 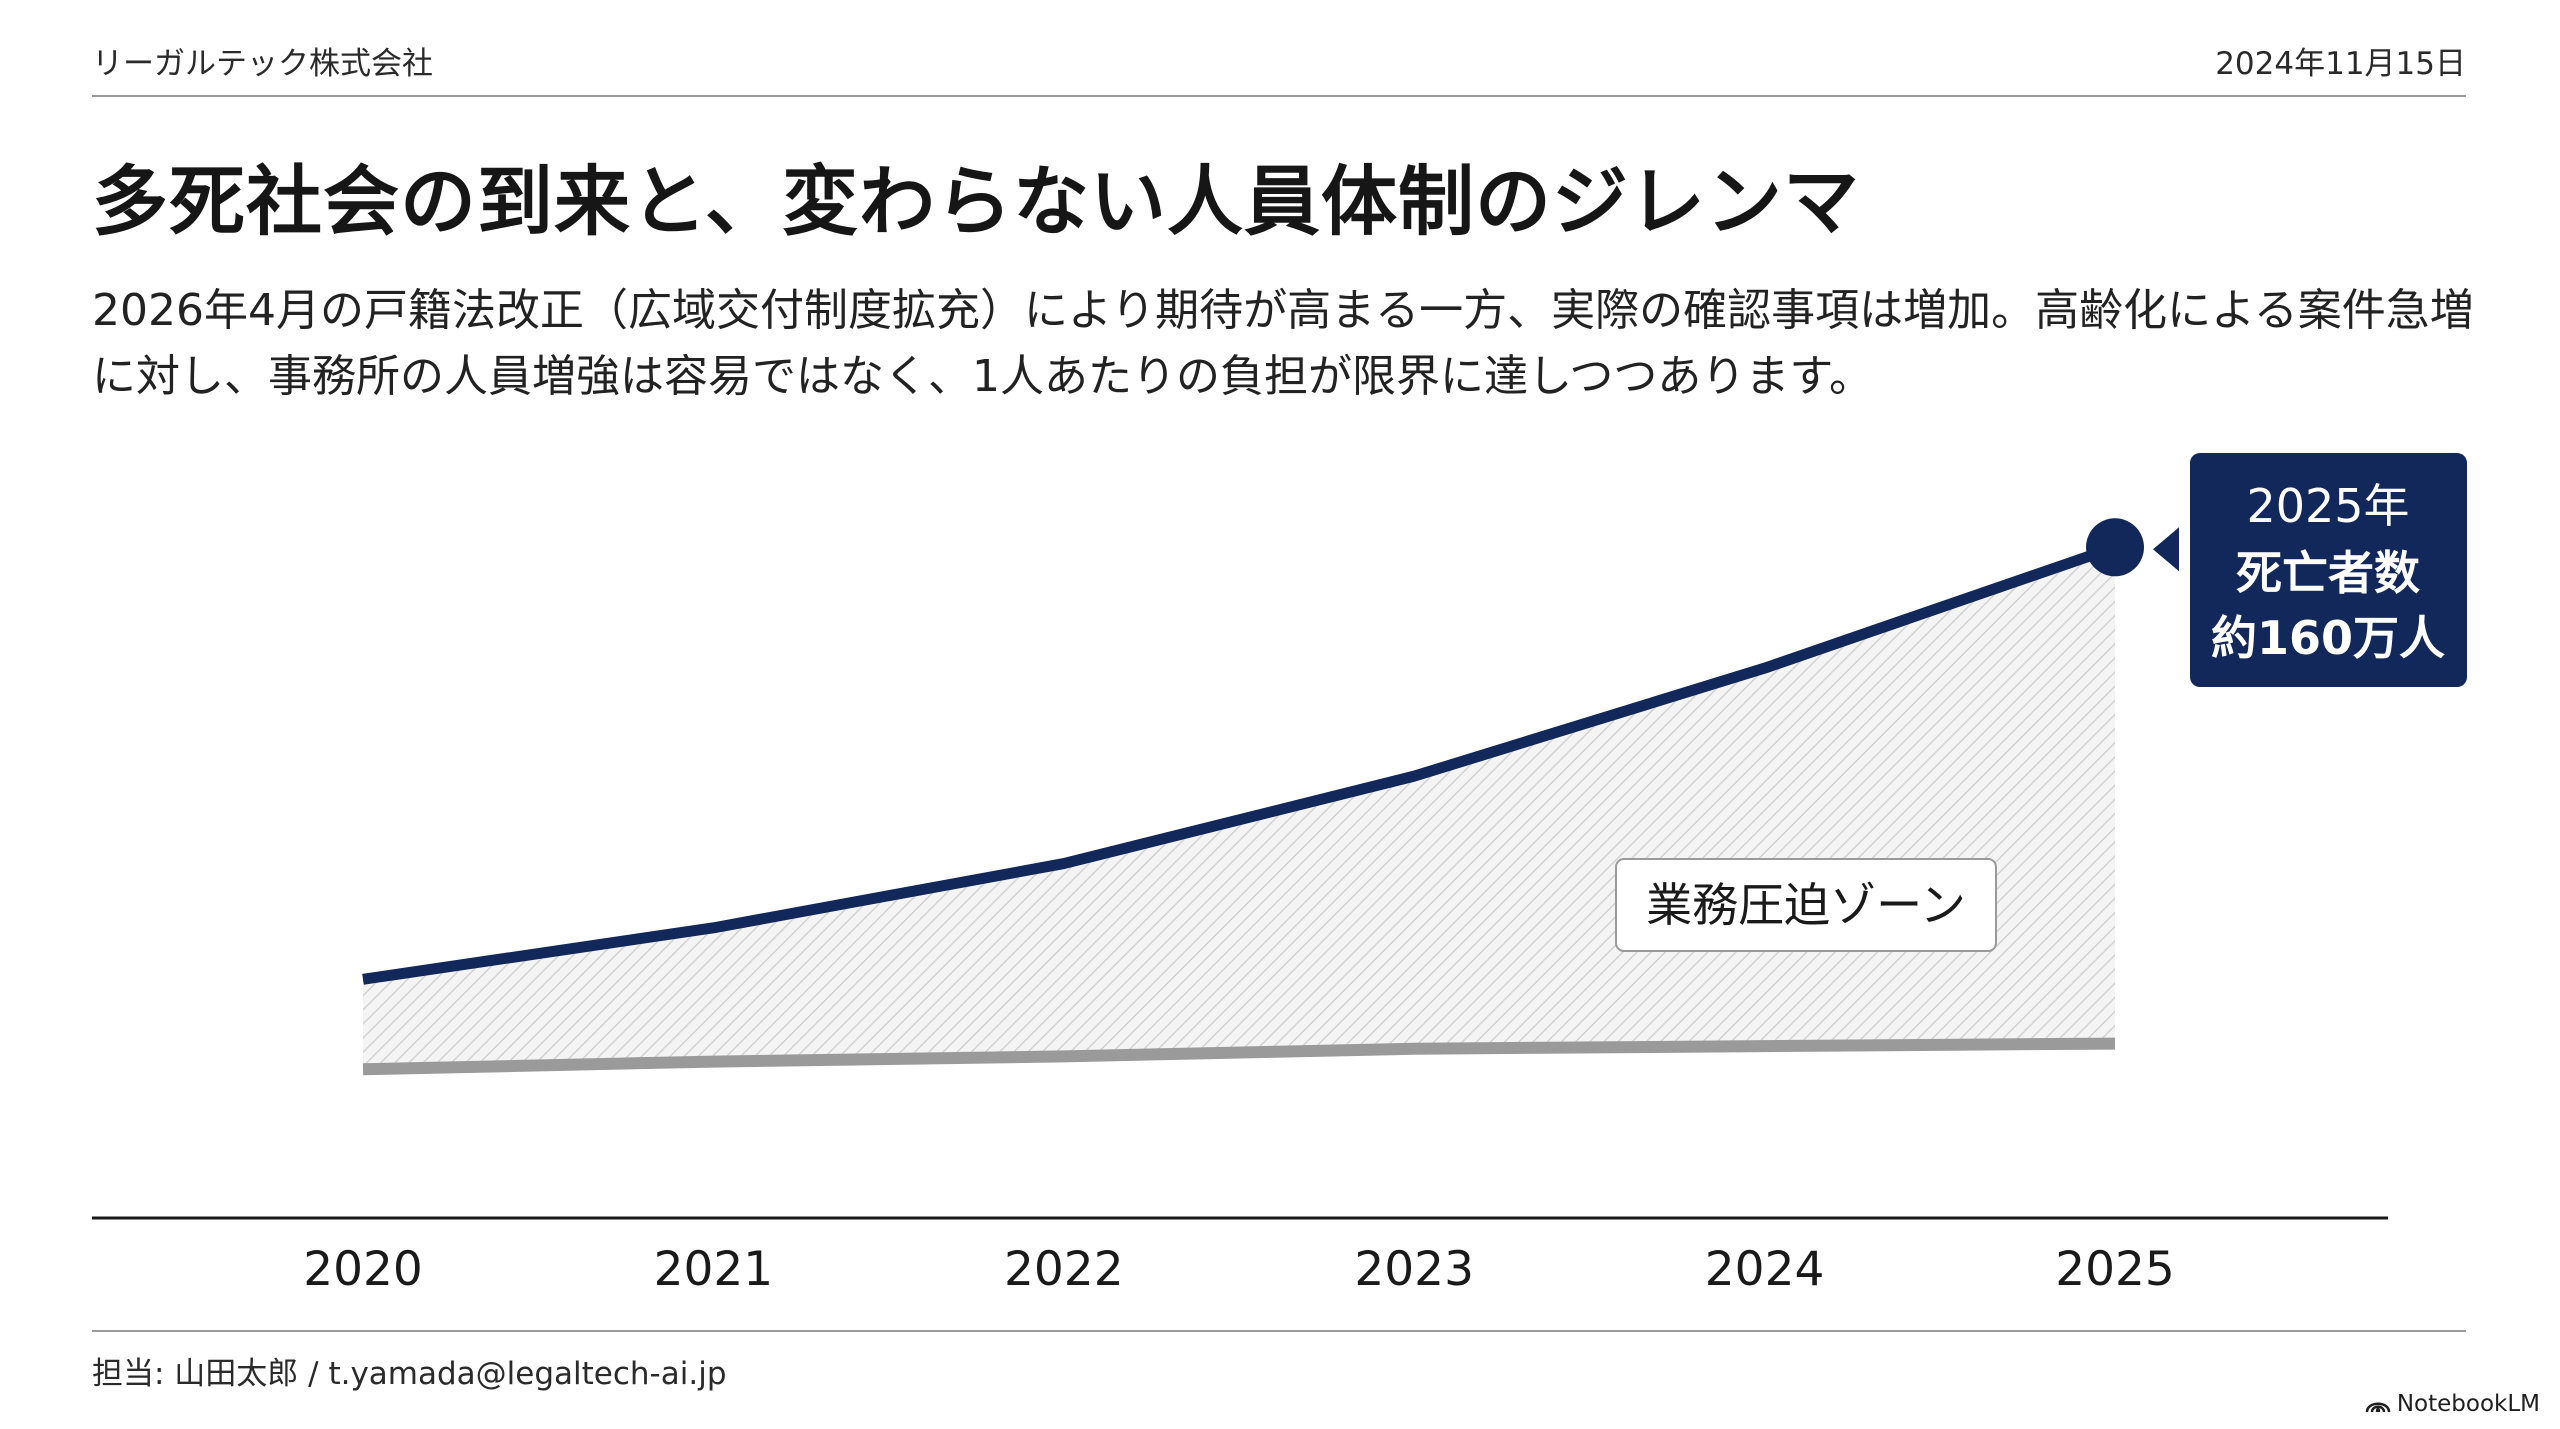 I want to click on x-tick-label: 2023, so click(x=1414, y=1269).